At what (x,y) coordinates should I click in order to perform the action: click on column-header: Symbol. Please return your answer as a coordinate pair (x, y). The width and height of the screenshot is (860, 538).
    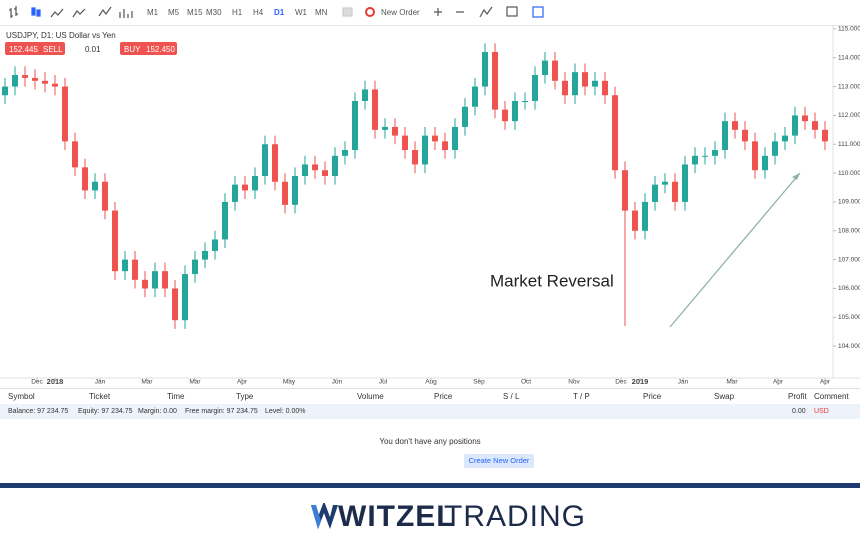
    Looking at the image, I should click on (21, 396).